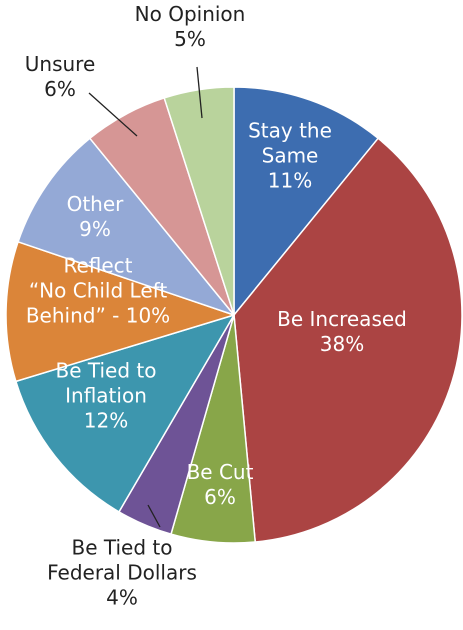 The width and height of the screenshot is (463, 630). I want to click on slice-label-line: Federal Dollars, so click(122, 573).